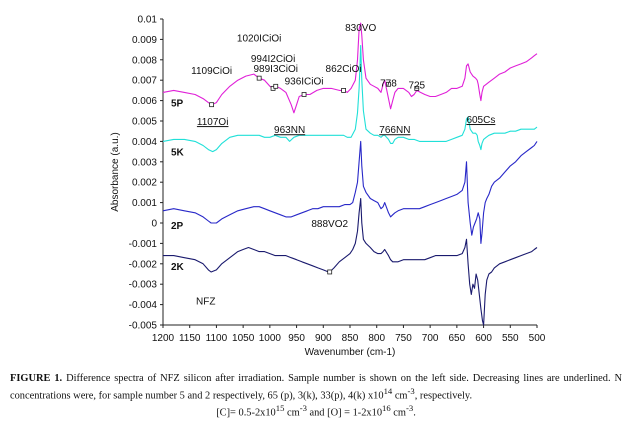  What do you see at coordinates (190, 338) in the screenshot?
I see `x-tick-label: 1150` at bounding box center [190, 338].